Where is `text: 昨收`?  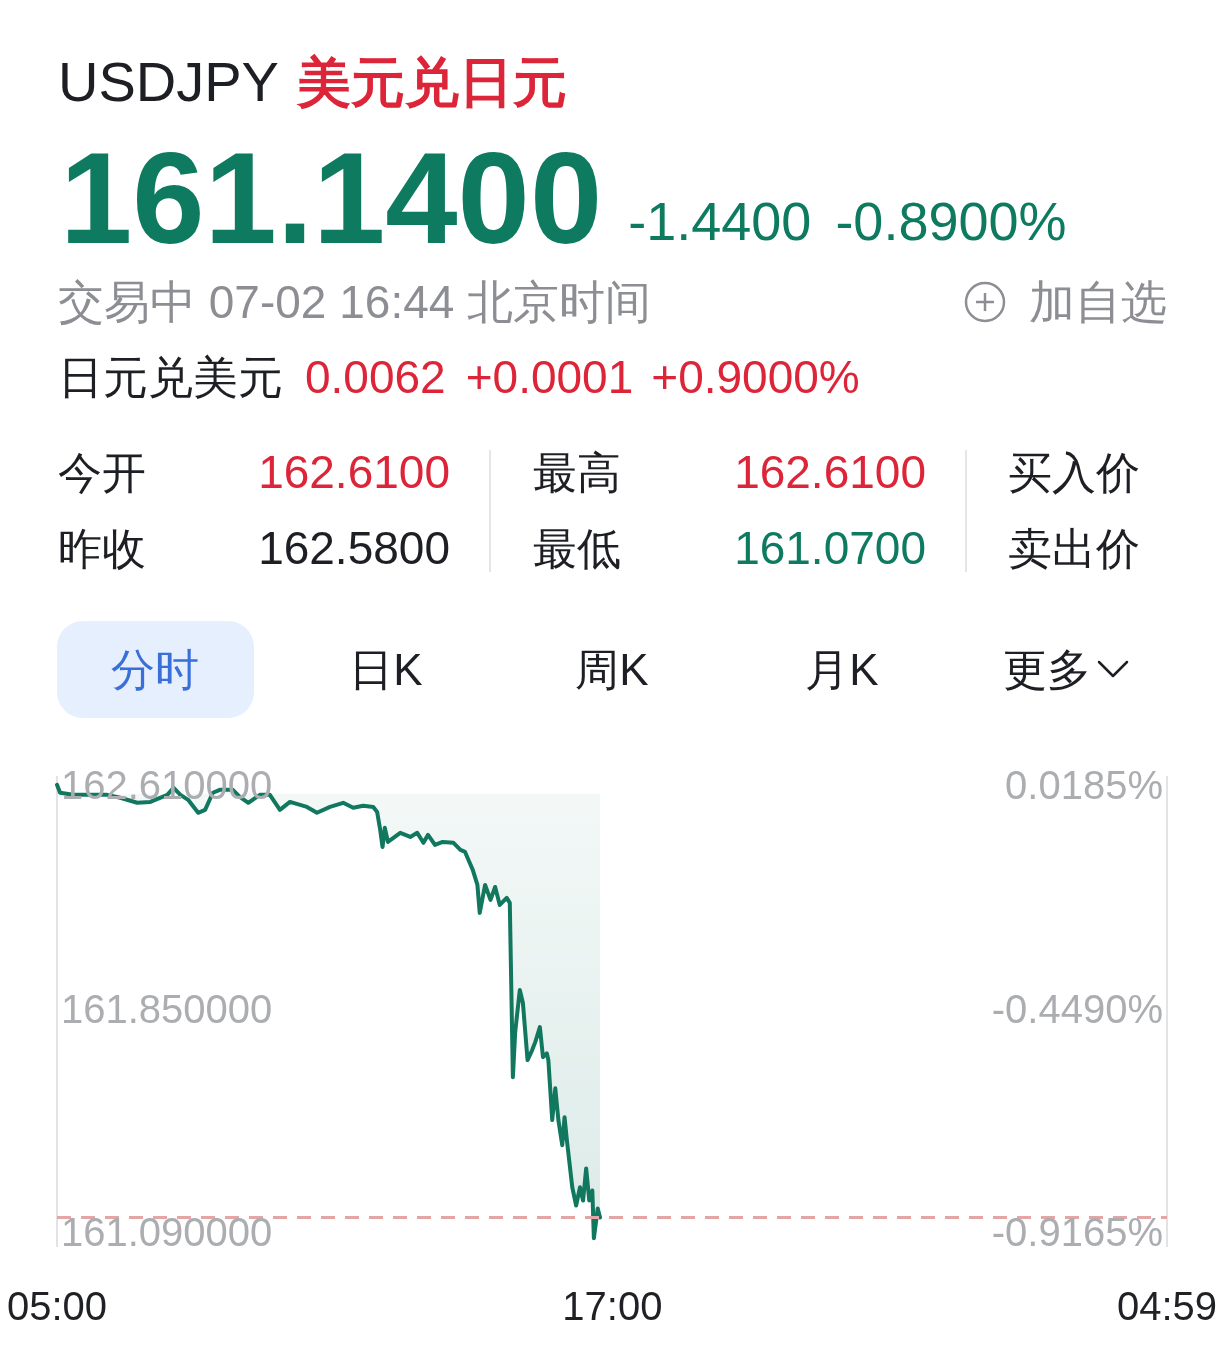 text: 昨收 is located at coordinates (102, 548).